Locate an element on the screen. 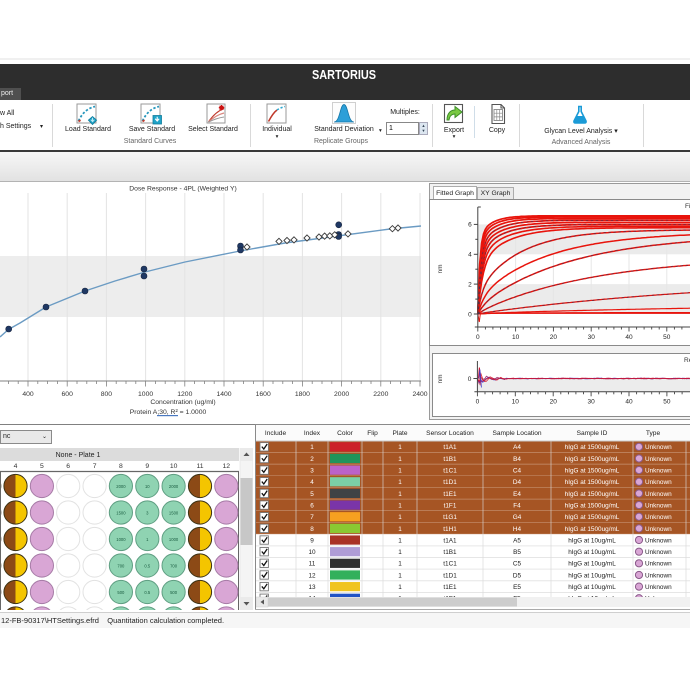  svg-text: Sample ID is located at coordinates (592, 433).